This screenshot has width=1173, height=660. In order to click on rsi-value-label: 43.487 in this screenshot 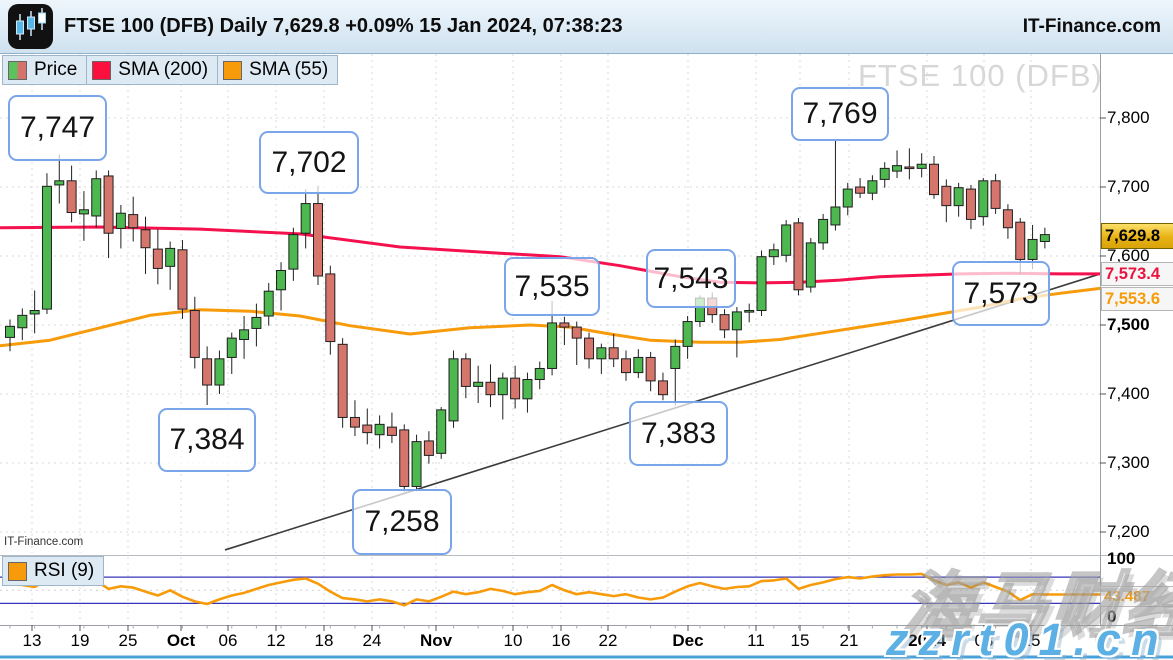, I will do `click(1136, 596)`.